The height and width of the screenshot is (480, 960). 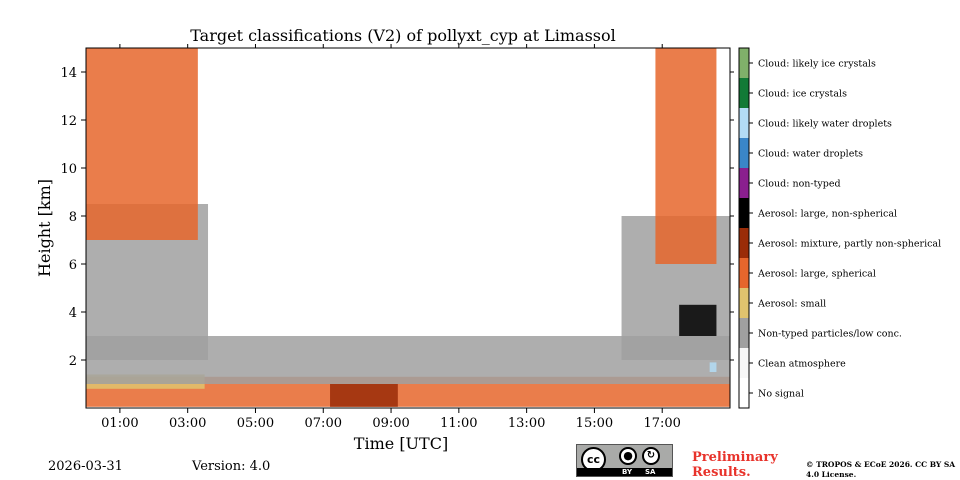 I want to click on x-tick-label: 05:00, so click(x=255, y=423).